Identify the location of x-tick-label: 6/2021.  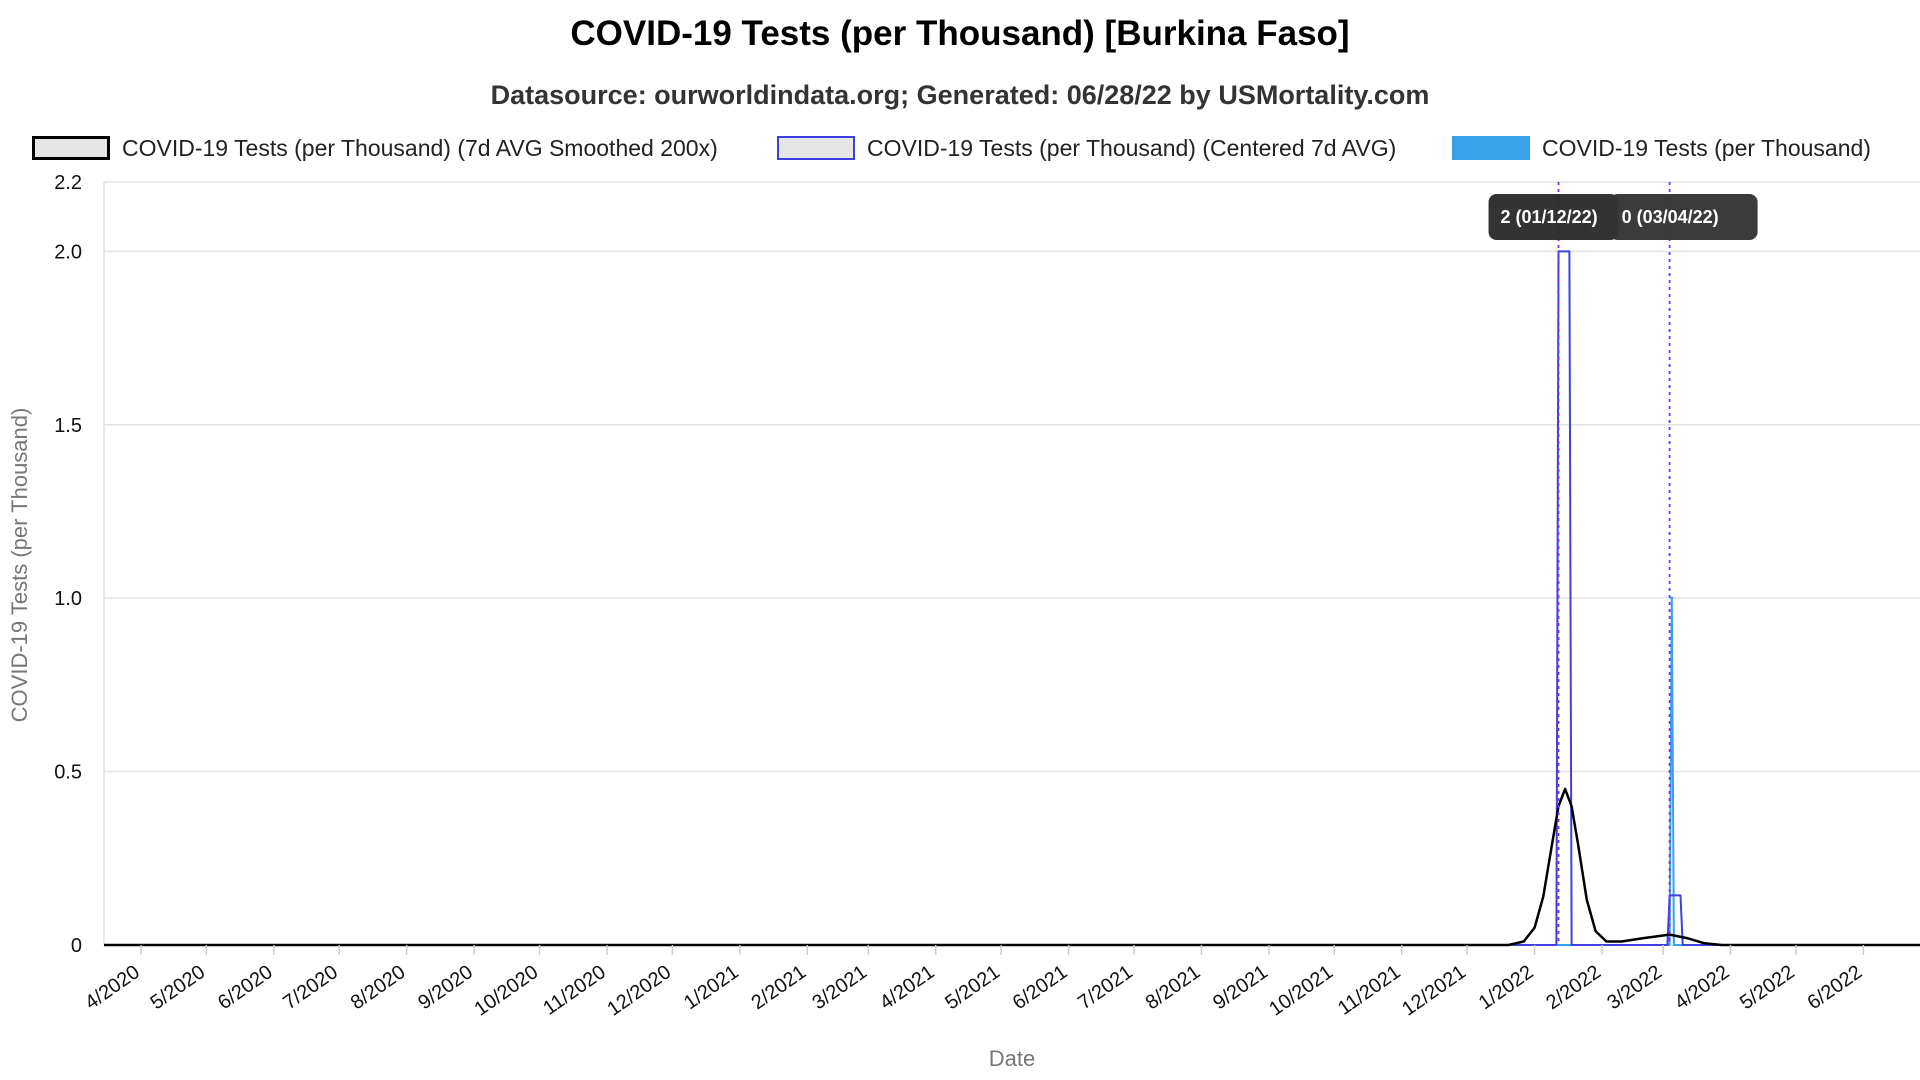
(1040, 987).